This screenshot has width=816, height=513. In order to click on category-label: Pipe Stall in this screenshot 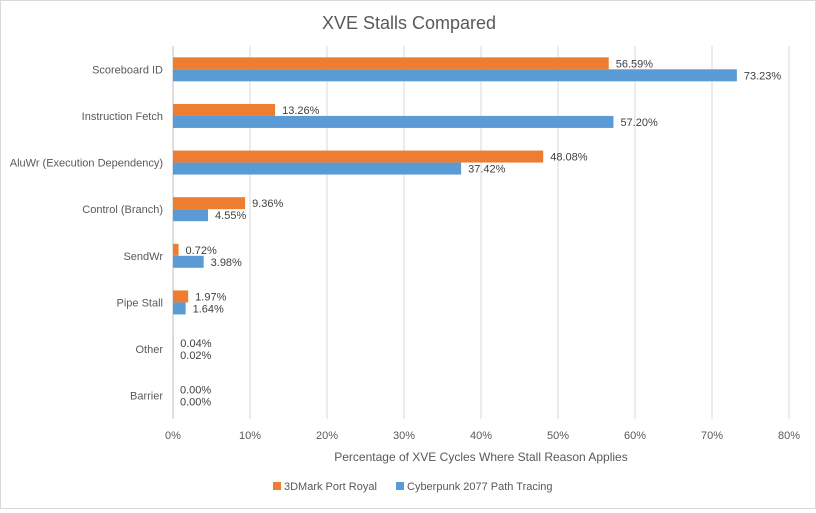, I will do `click(140, 303)`.